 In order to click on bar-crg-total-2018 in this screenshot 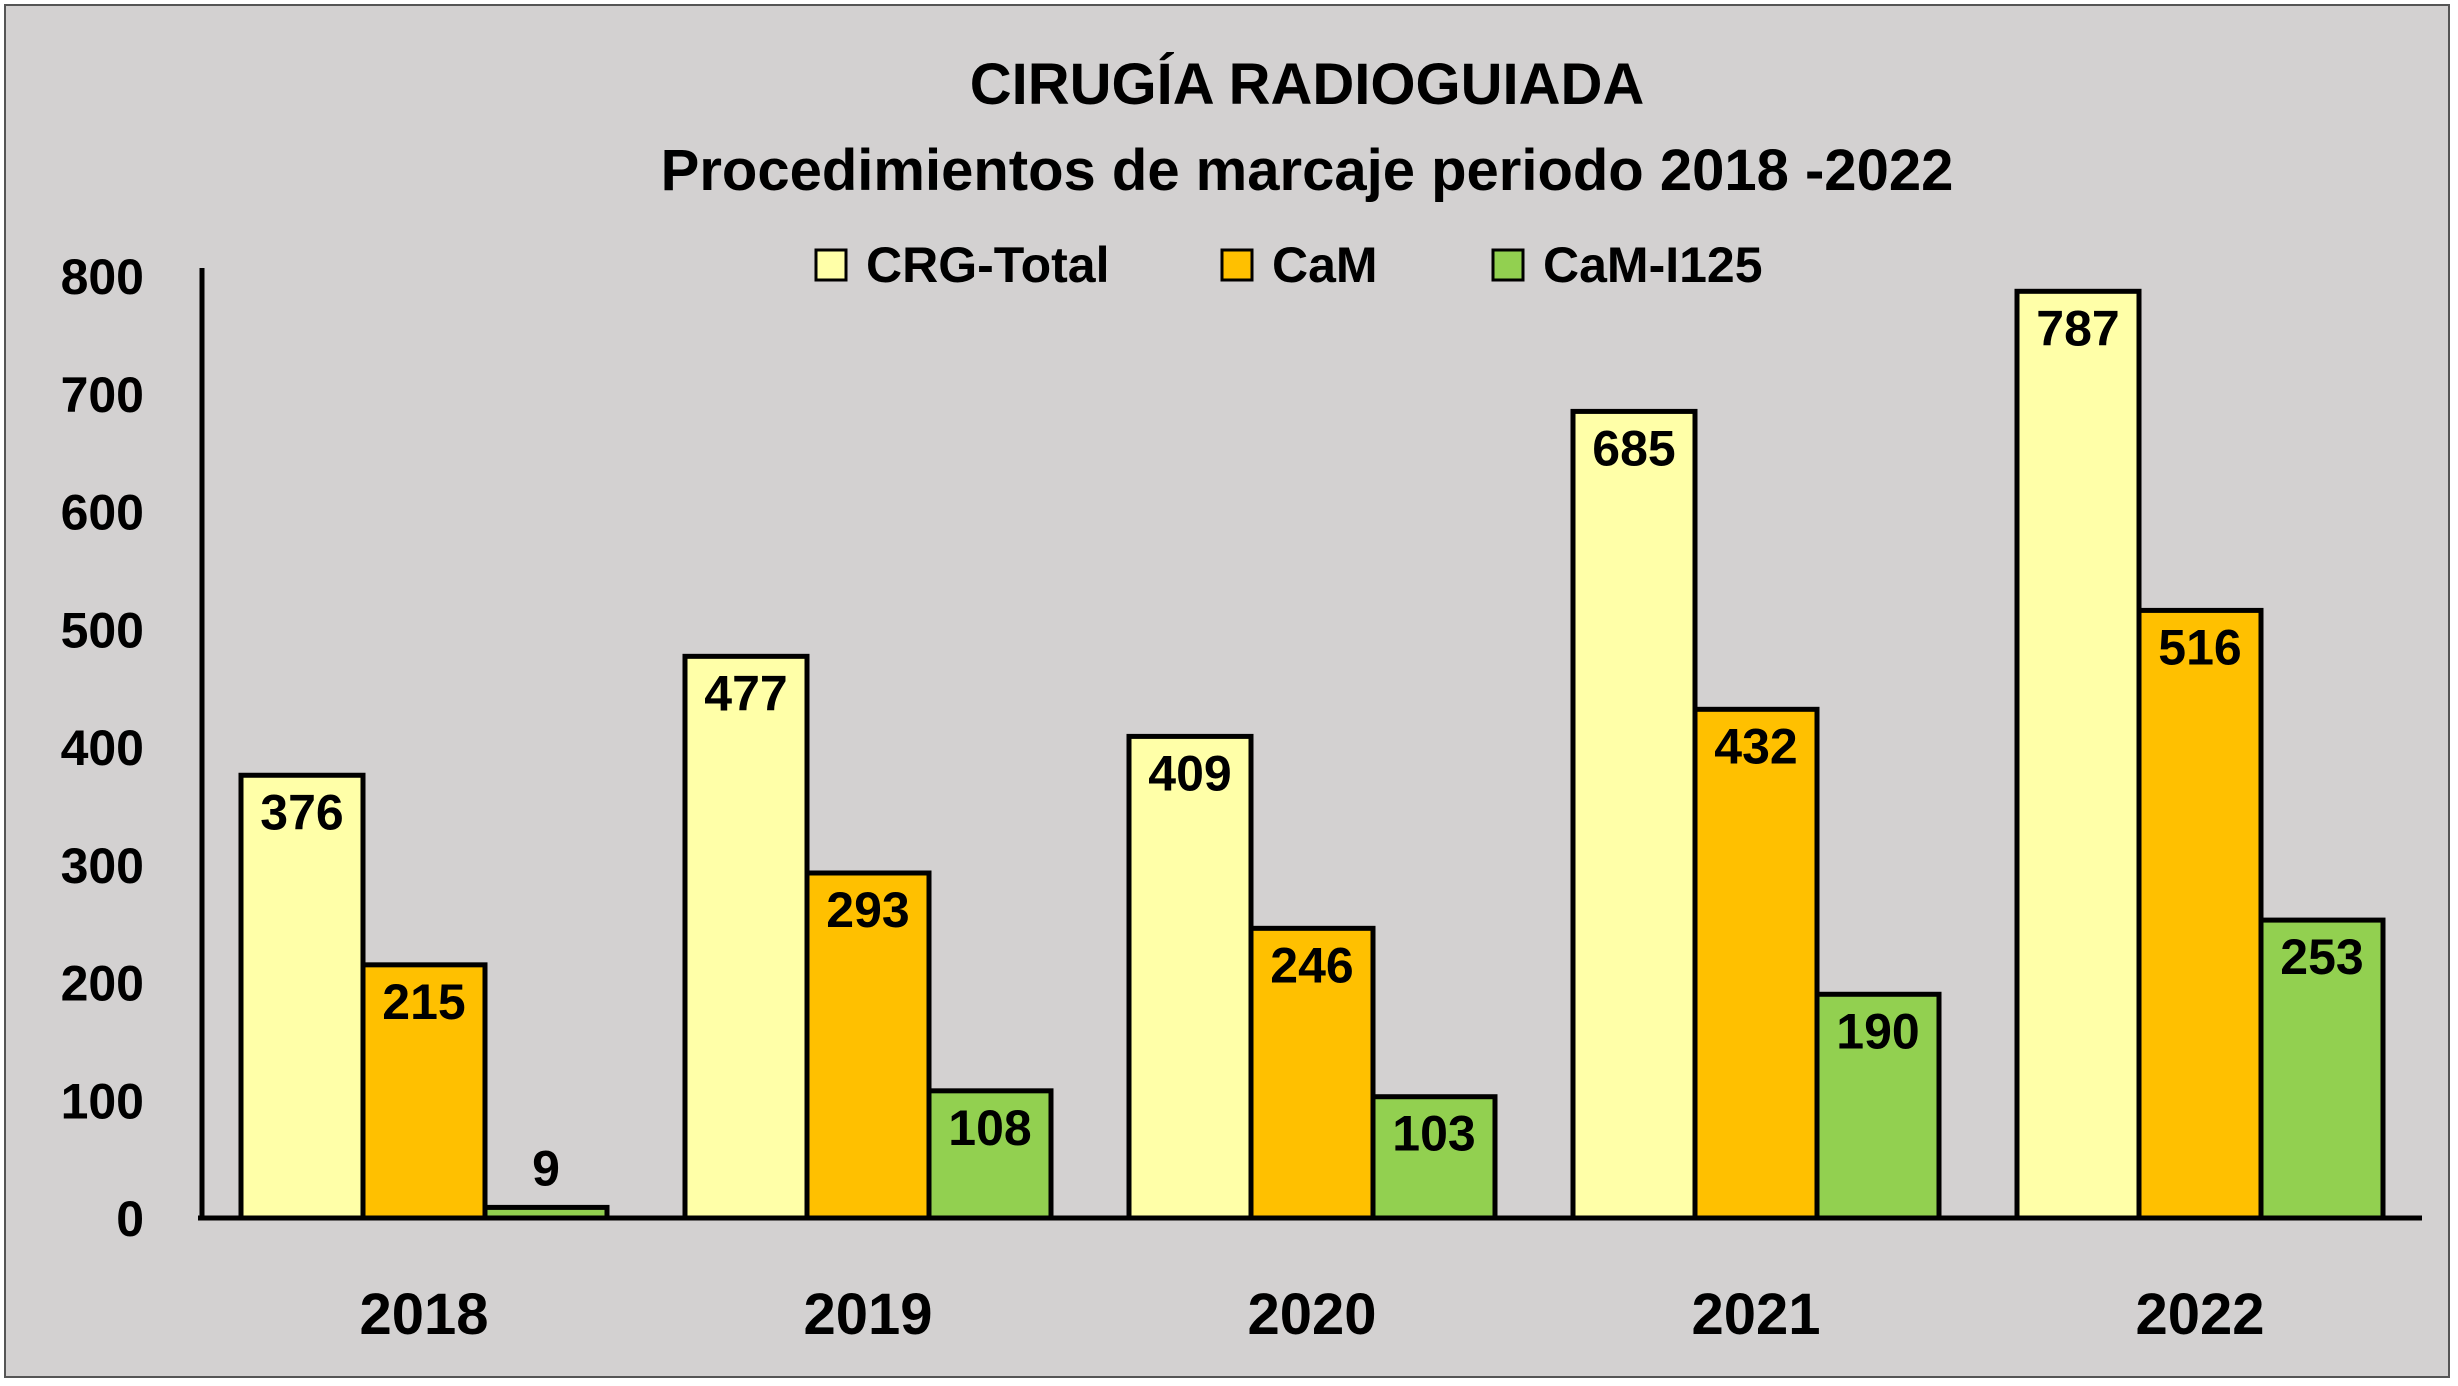, I will do `click(302, 996)`.